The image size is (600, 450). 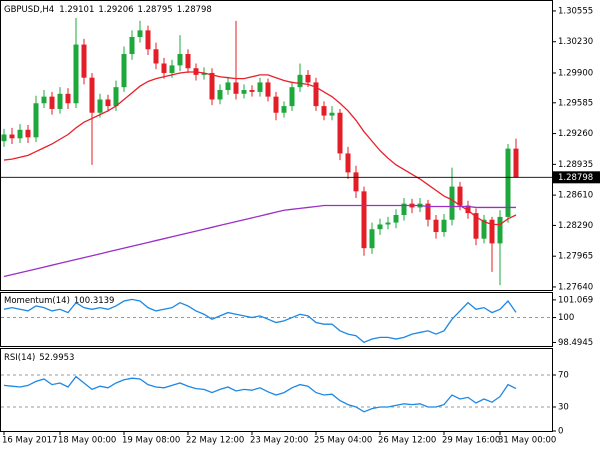 I want to click on momentum-title: Momentum(14), so click(x=37, y=301).